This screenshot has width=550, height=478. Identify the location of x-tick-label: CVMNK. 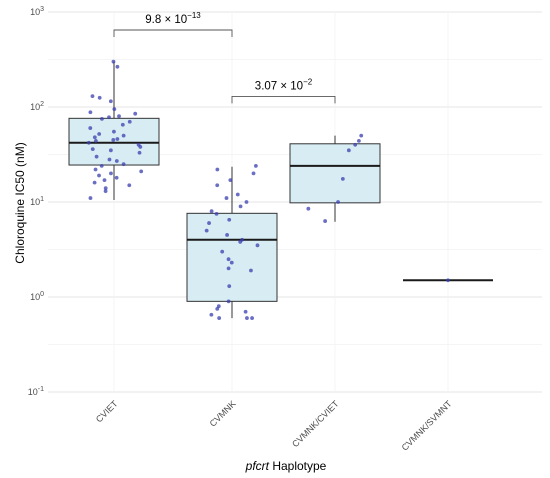
(223, 414).